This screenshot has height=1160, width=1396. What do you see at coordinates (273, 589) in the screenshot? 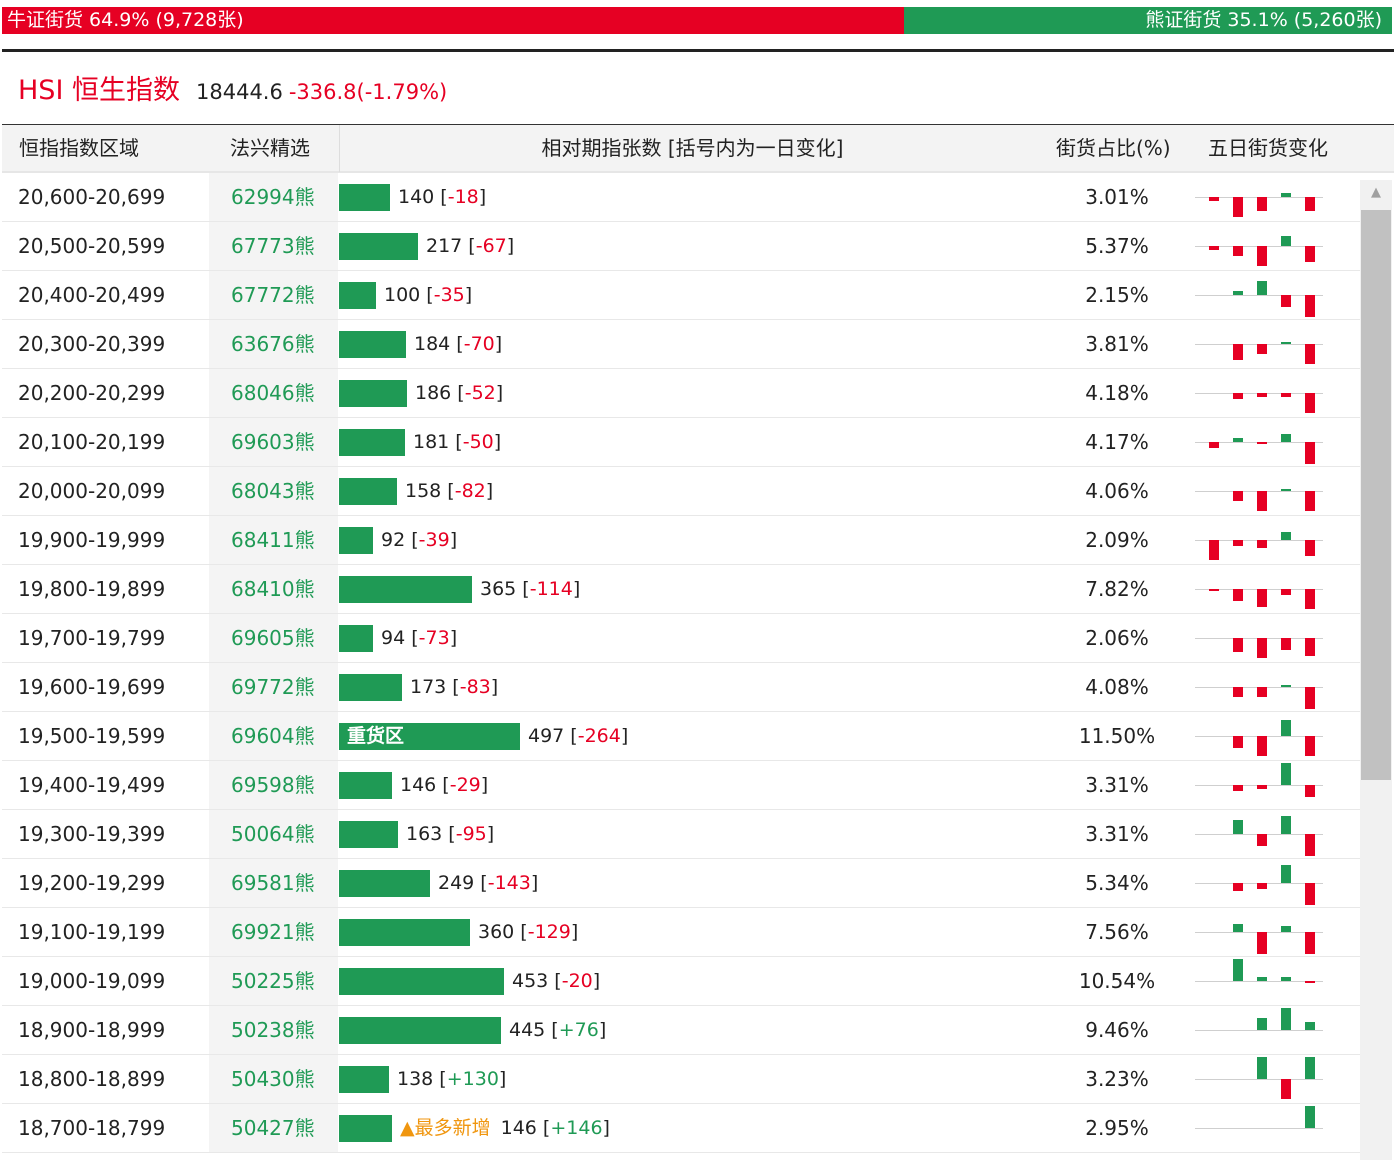
I see `pick-code-link: 68410熊` at bounding box center [273, 589].